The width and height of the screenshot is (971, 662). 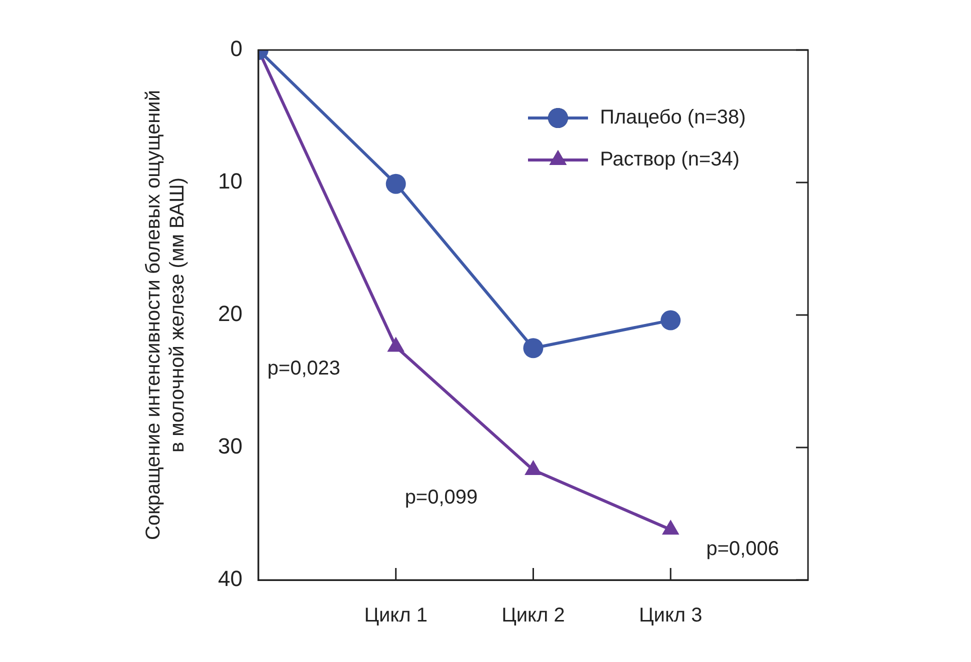 What do you see at coordinates (743, 549) in the screenshot?
I see `annotation: p=0,006` at bounding box center [743, 549].